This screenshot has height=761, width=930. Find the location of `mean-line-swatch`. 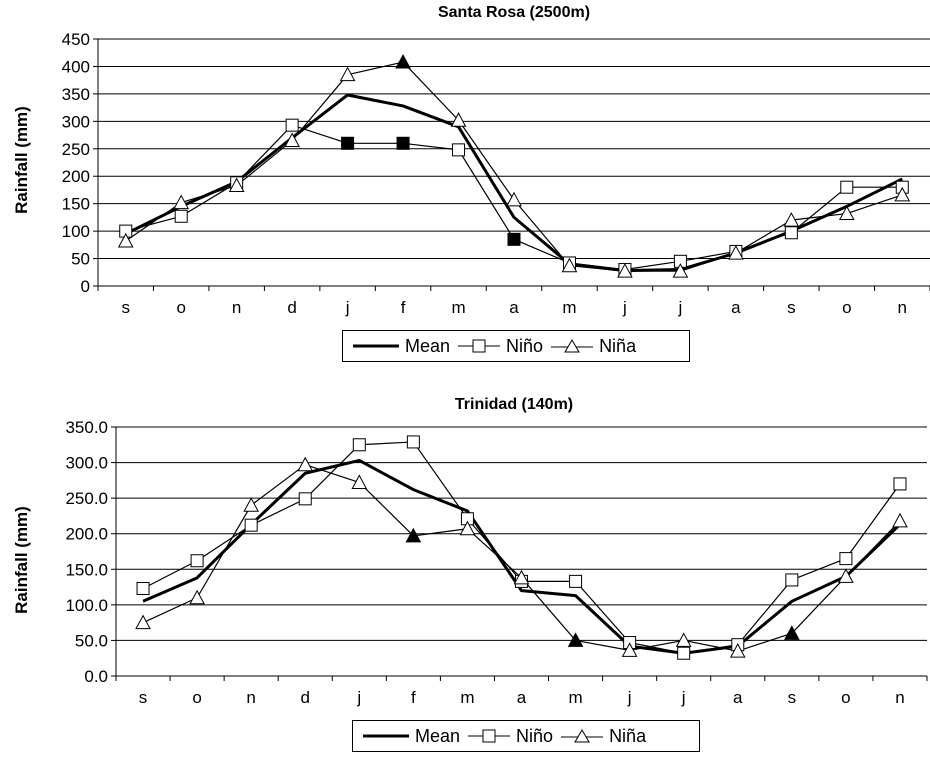

mean-line-swatch is located at coordinates (376, 346).